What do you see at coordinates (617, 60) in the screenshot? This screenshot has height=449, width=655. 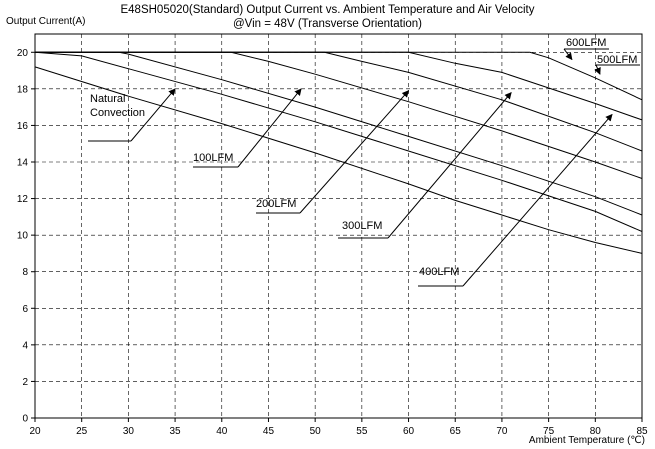 I see `annotation-label: 500LFM` at bounding box center [617, 60].